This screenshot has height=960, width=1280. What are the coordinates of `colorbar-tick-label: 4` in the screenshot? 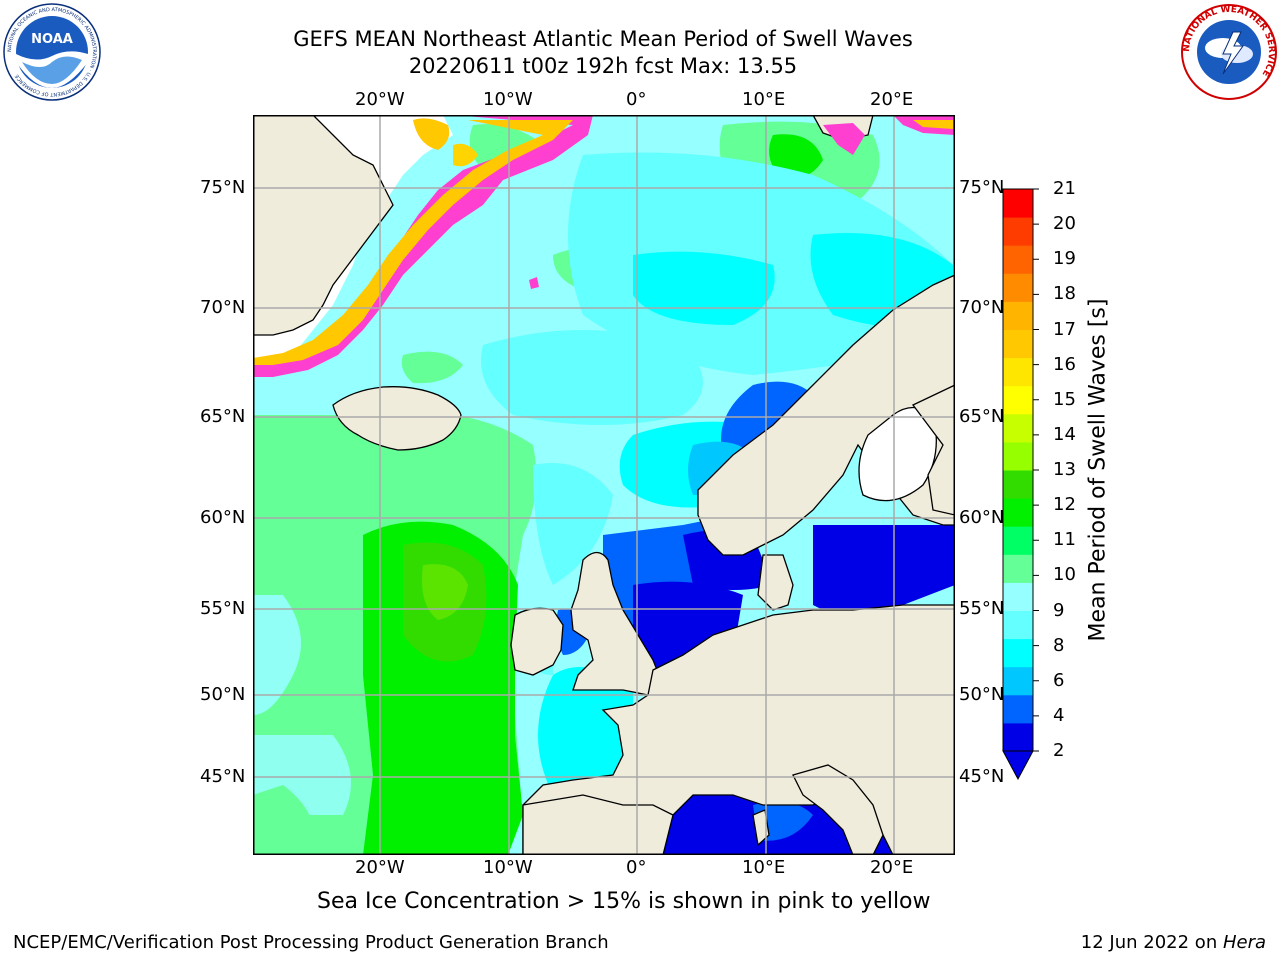 It's located at (1059, 715).